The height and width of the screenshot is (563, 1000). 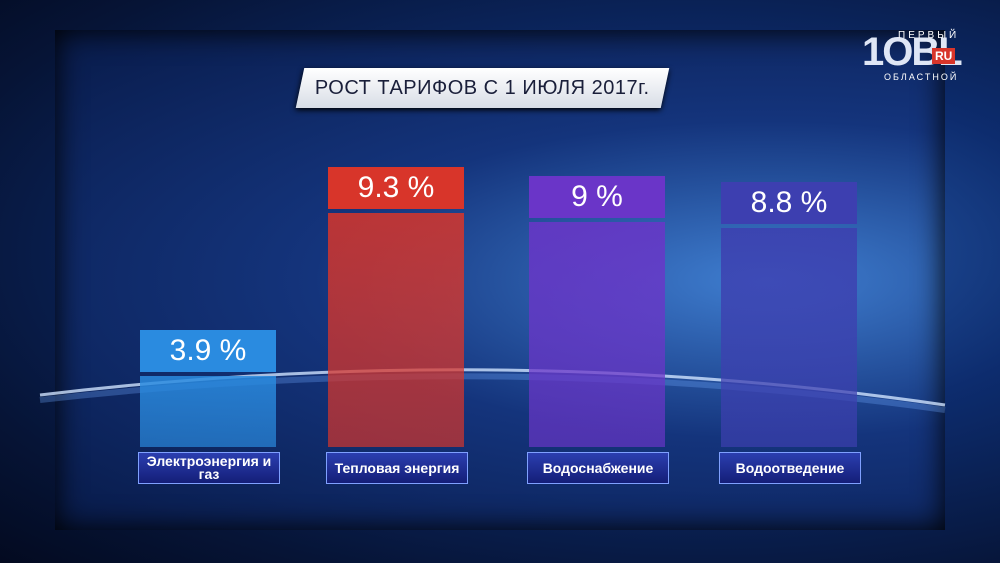 What do you see at coordinates (397, 468) in the screenshot?
I see `x-tick-label: Тепловая энергия` at bounding box center [397, 468].